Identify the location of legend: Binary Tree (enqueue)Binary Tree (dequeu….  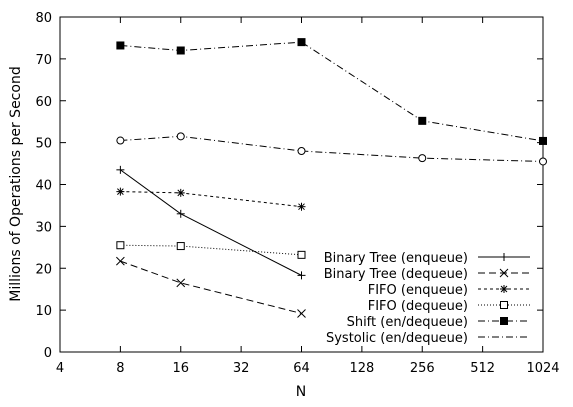
(427, 298).